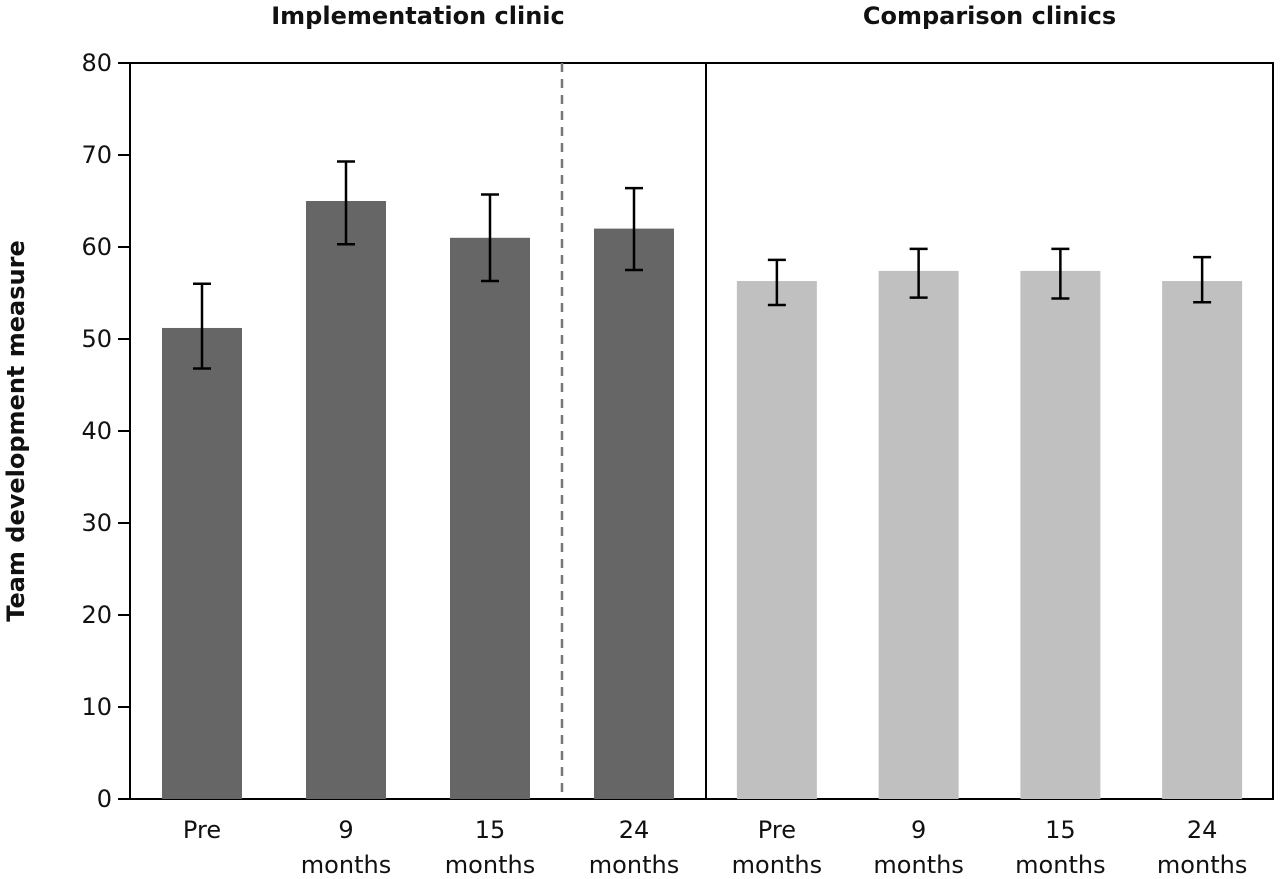  Describe the element at coordinates (96, 707) in the screenshot. I see `y-tick-label: 10` at that location.